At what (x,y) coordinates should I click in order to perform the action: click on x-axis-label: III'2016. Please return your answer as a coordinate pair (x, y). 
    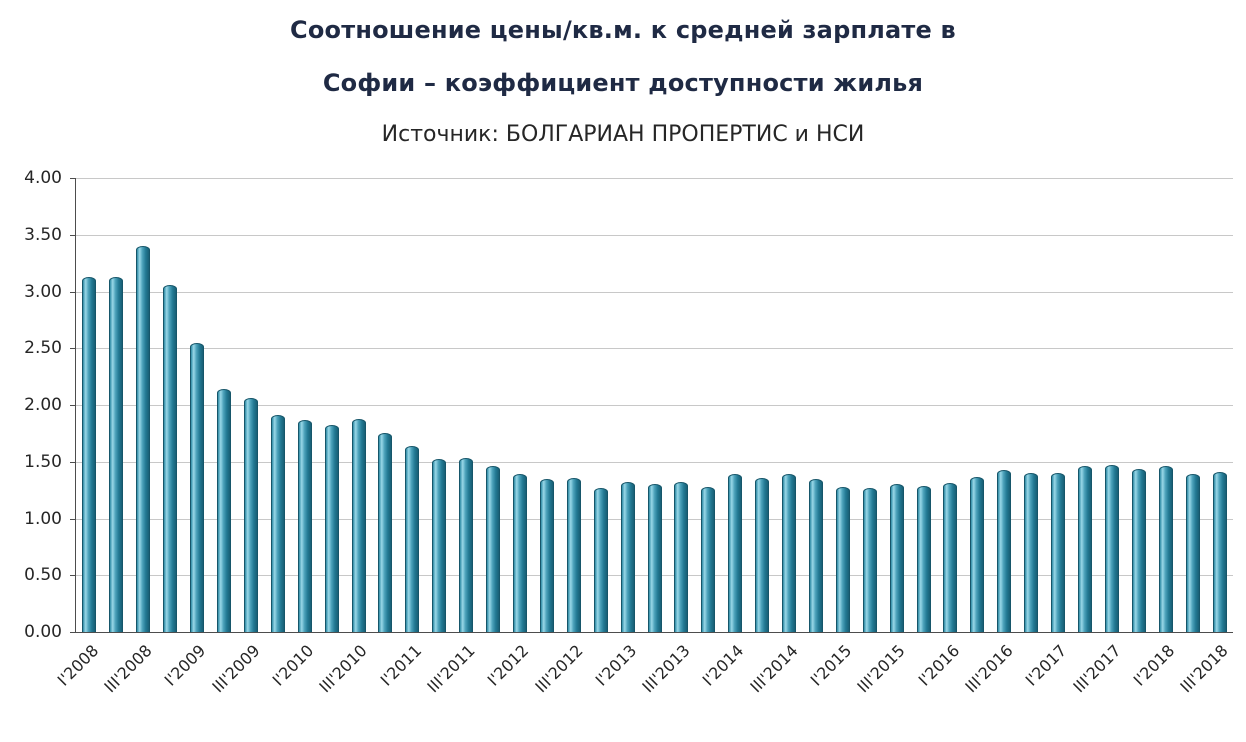
    Looking at the image, I should click on (989, 669).